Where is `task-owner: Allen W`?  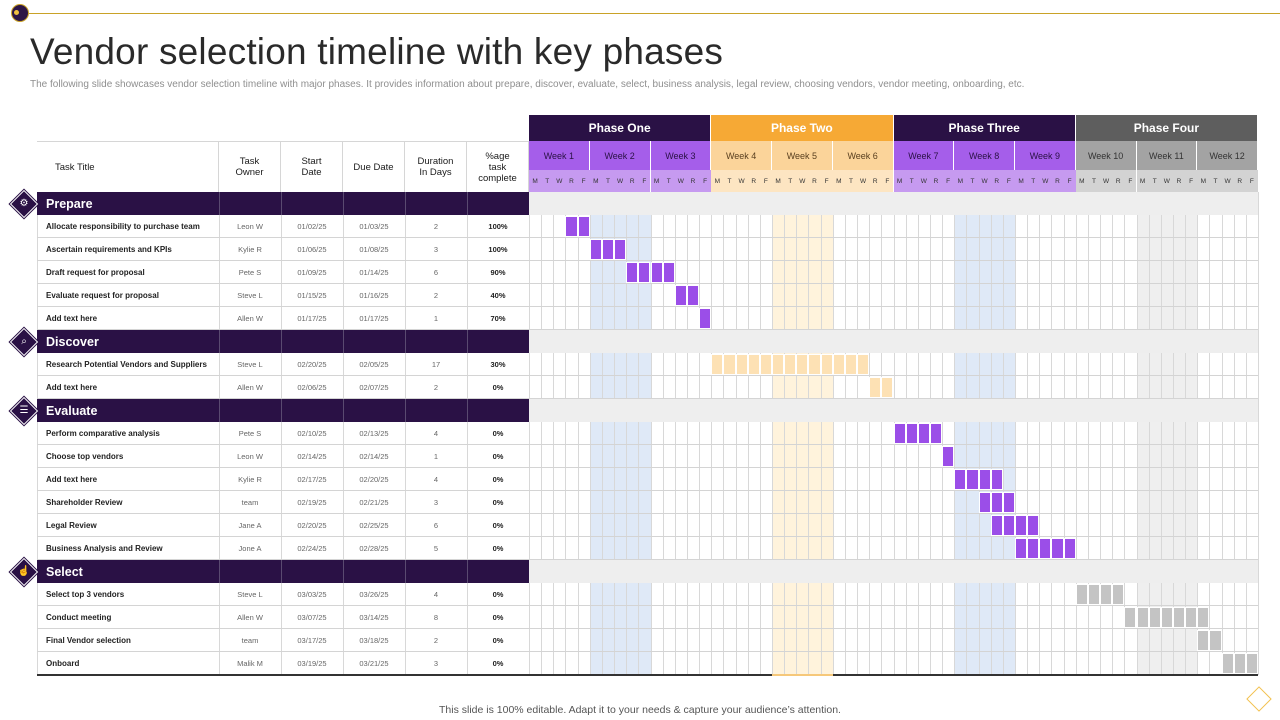 task-owner: Allen W is located at coordinates (250, 617).